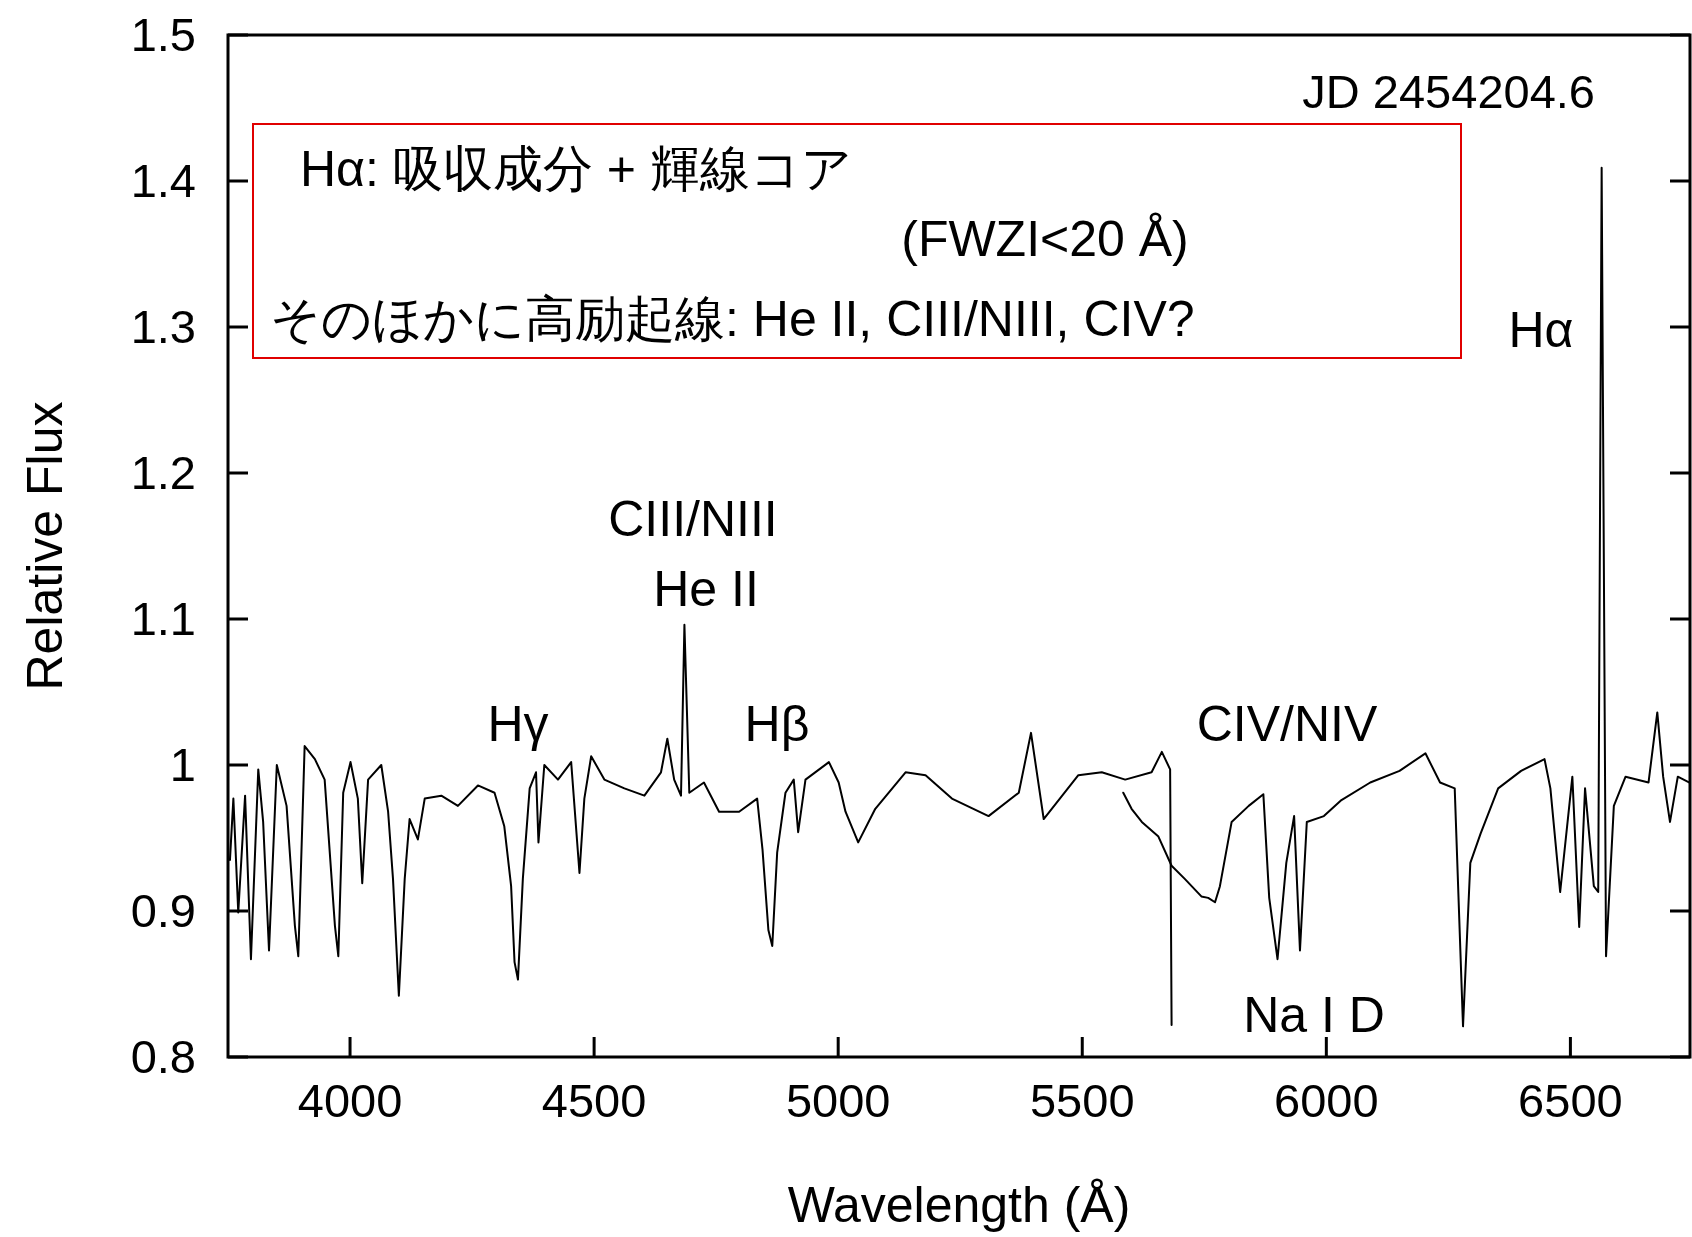  I want to click on x-tick-label: 5000, so click(838, 1100).